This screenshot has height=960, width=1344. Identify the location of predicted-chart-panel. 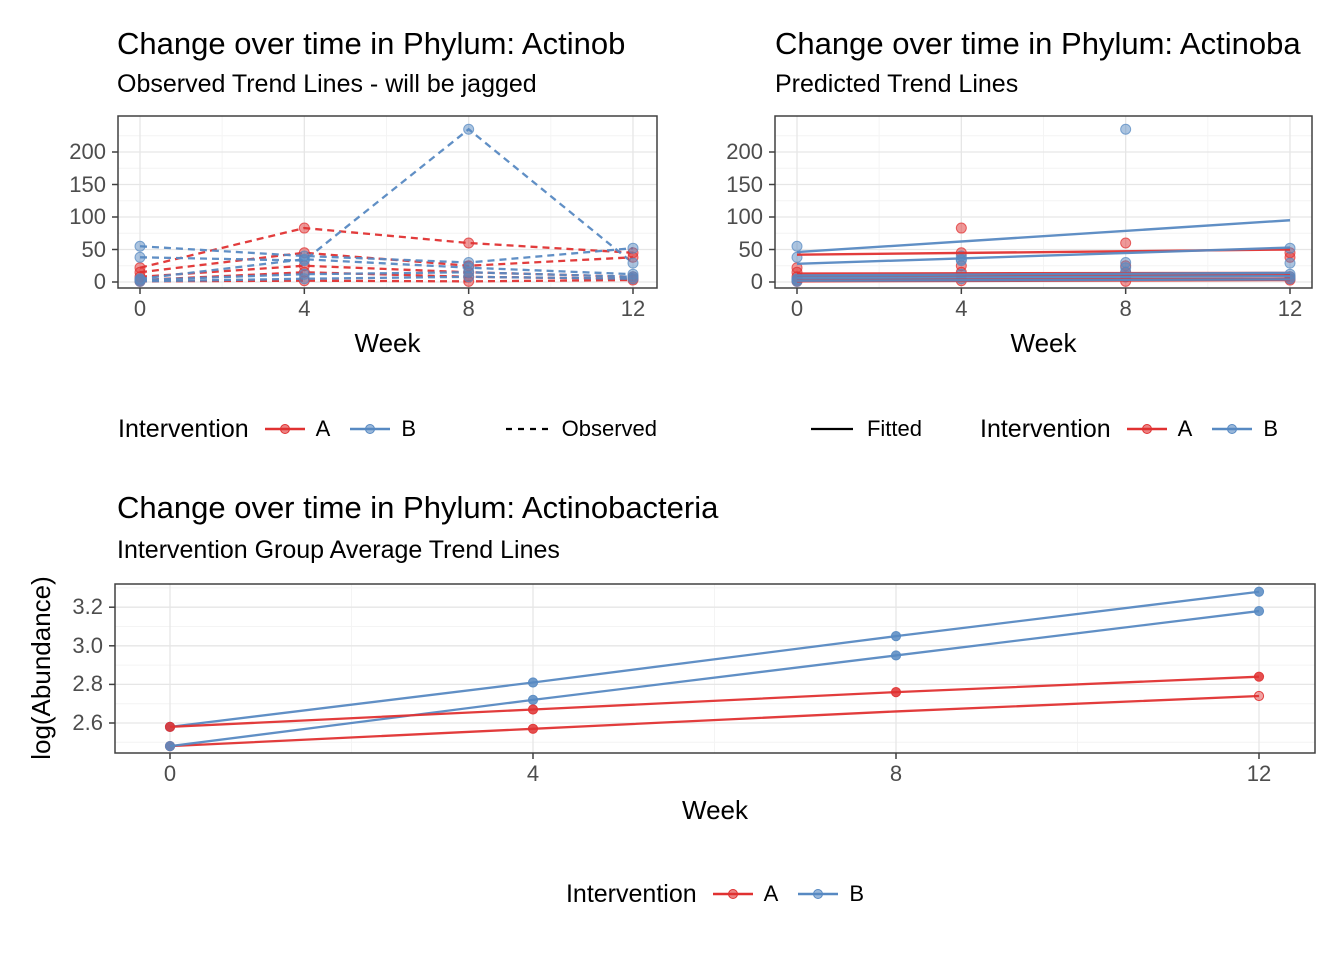
(1041, 204).